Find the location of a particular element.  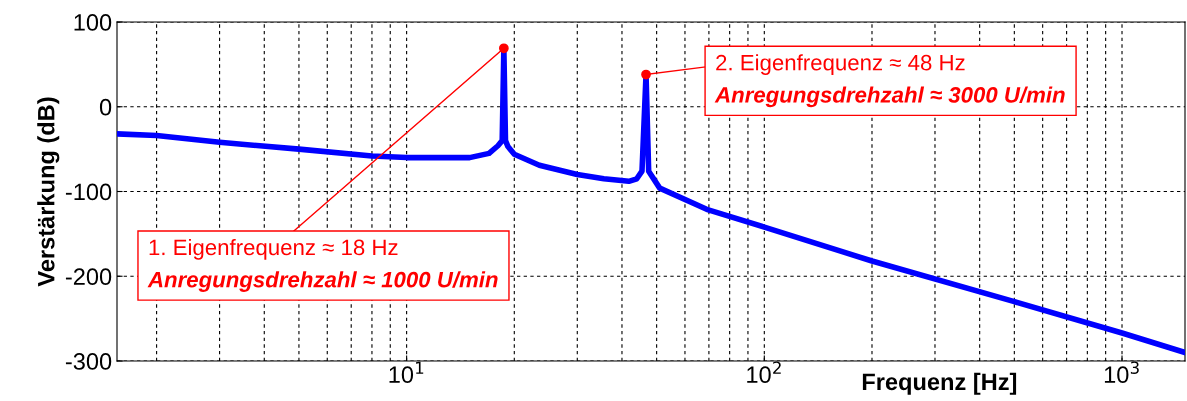

x-tick-label: 10$^{3}$ is located at coordinates (1121, 372).